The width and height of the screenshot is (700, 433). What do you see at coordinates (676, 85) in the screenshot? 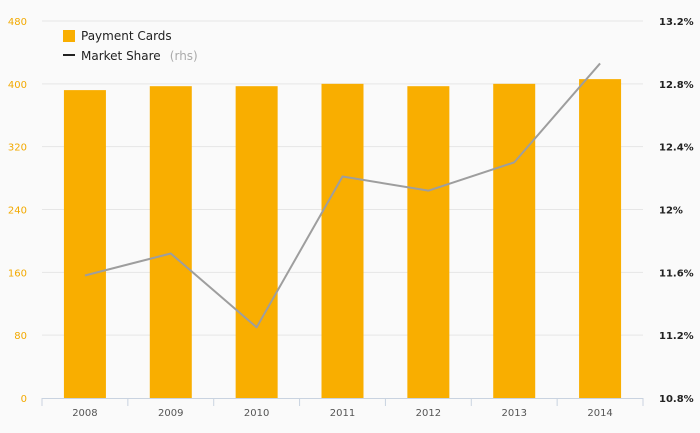
I see `right-axis-tick-label: 12.8%` at bounding box center [676, 85].